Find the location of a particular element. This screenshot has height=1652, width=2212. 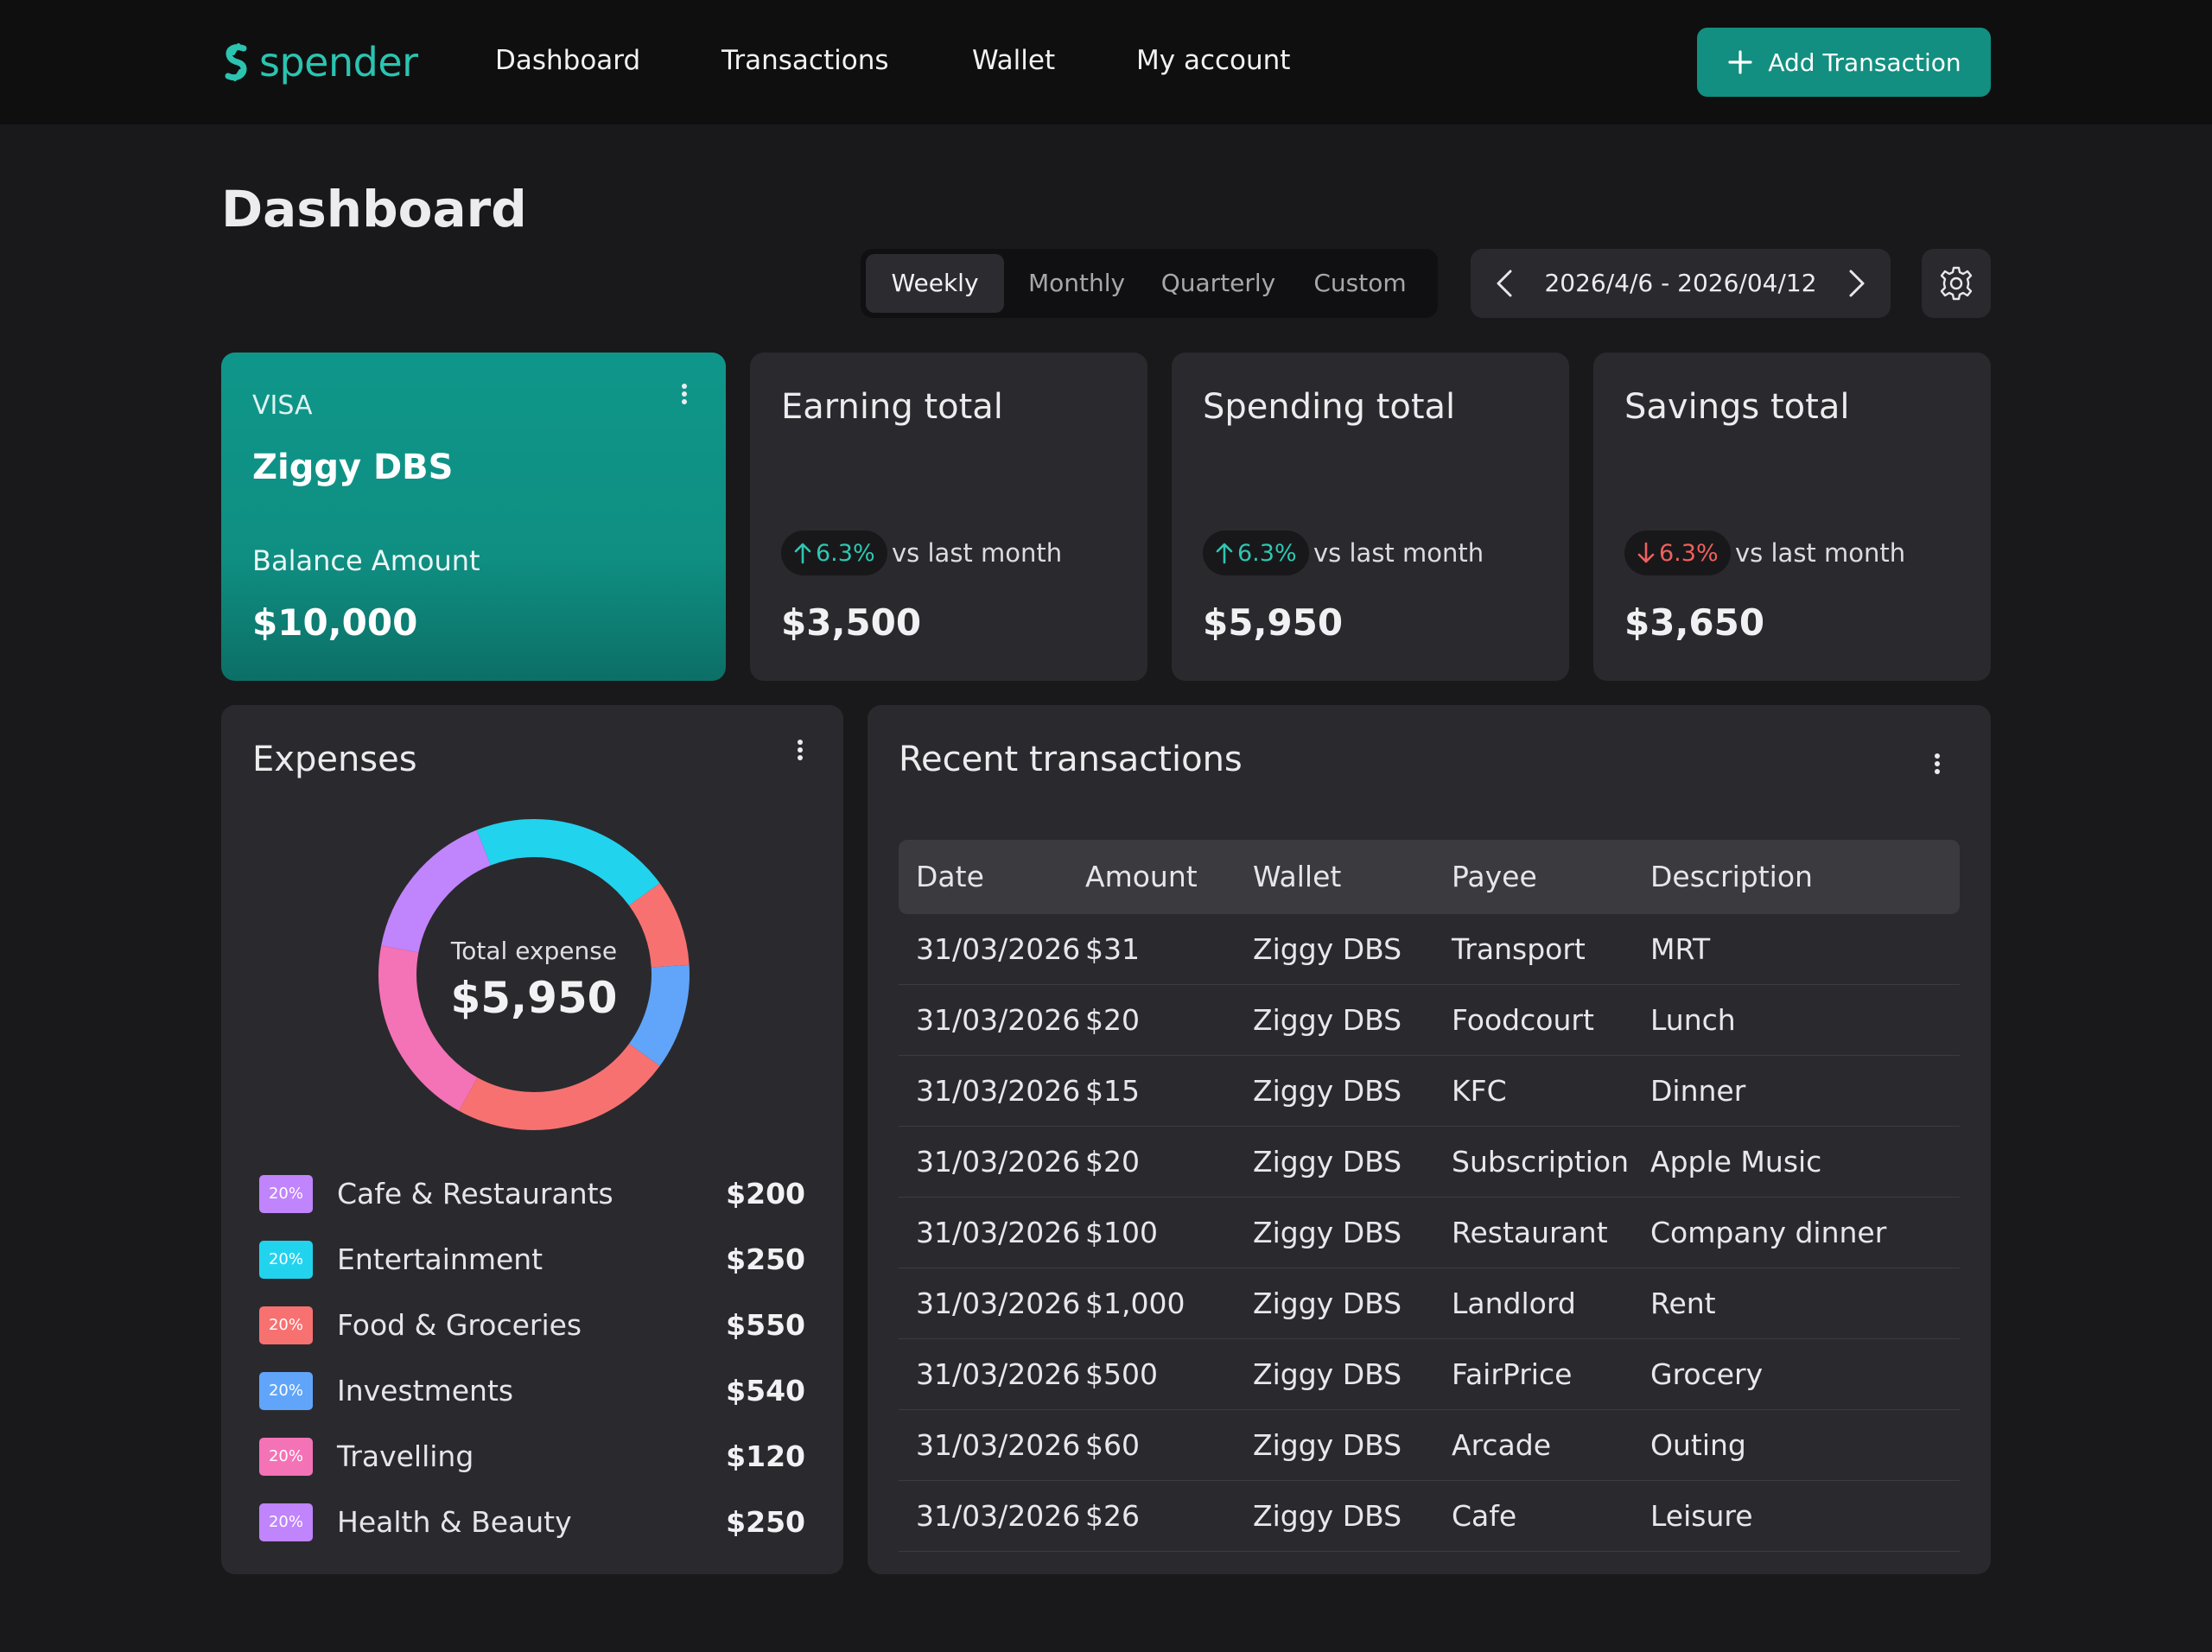

legend-item: 20% Cafe & Restaurants $200 is located at coordinates (532, 1193).